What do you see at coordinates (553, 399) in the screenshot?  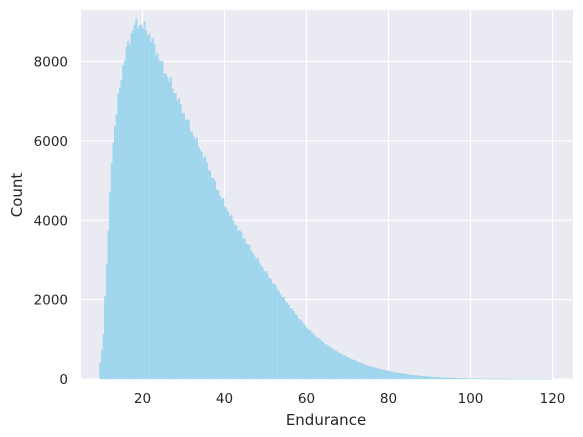 I see `x-tick-label: 120` at bounding box center [553, 399].